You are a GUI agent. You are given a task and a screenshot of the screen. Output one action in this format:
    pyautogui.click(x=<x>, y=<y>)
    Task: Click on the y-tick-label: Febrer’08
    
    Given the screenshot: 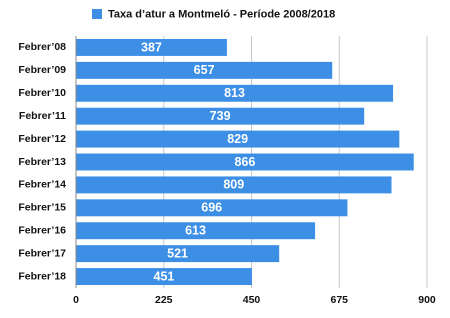 What is the action you would take?
    pyautogui.click(x=42, y=47)
    